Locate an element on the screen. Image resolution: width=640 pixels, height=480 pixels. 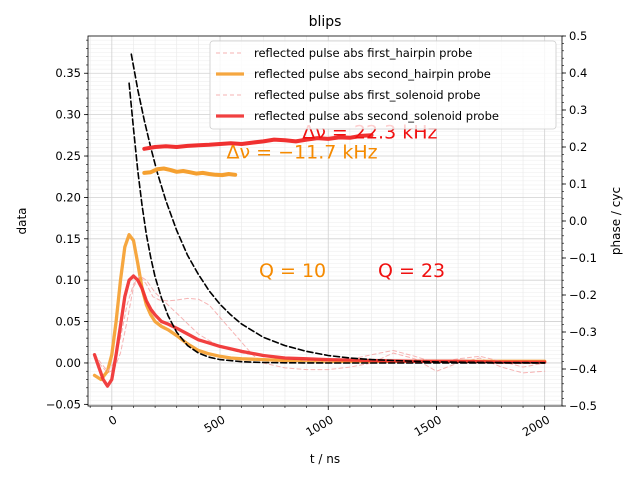
y-tick-label: 0.20 is located at coordinates (68, 197).